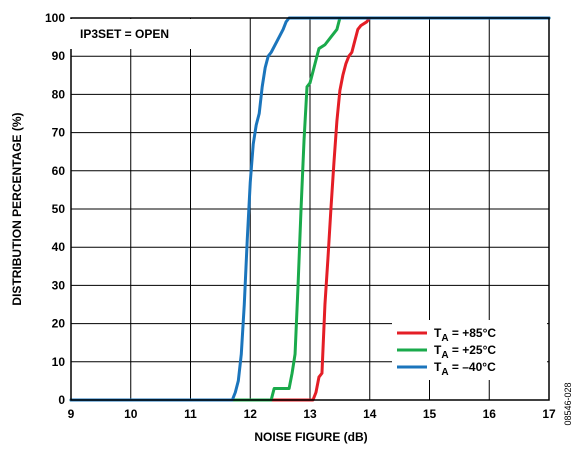 The image size is (576, 451). I want to click on annotation-box: IP3SET = OPEN, so click(149, 34).